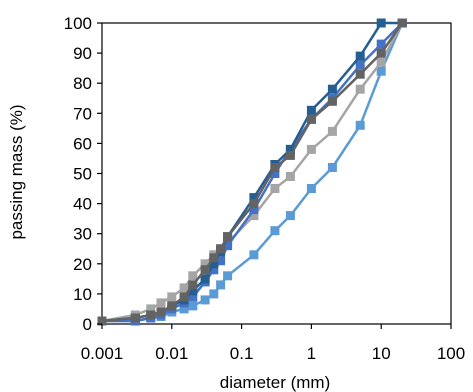  Describe the element at coordinates (82, 53) in the screenshot. I see `y-tick-label: 90` at that location.